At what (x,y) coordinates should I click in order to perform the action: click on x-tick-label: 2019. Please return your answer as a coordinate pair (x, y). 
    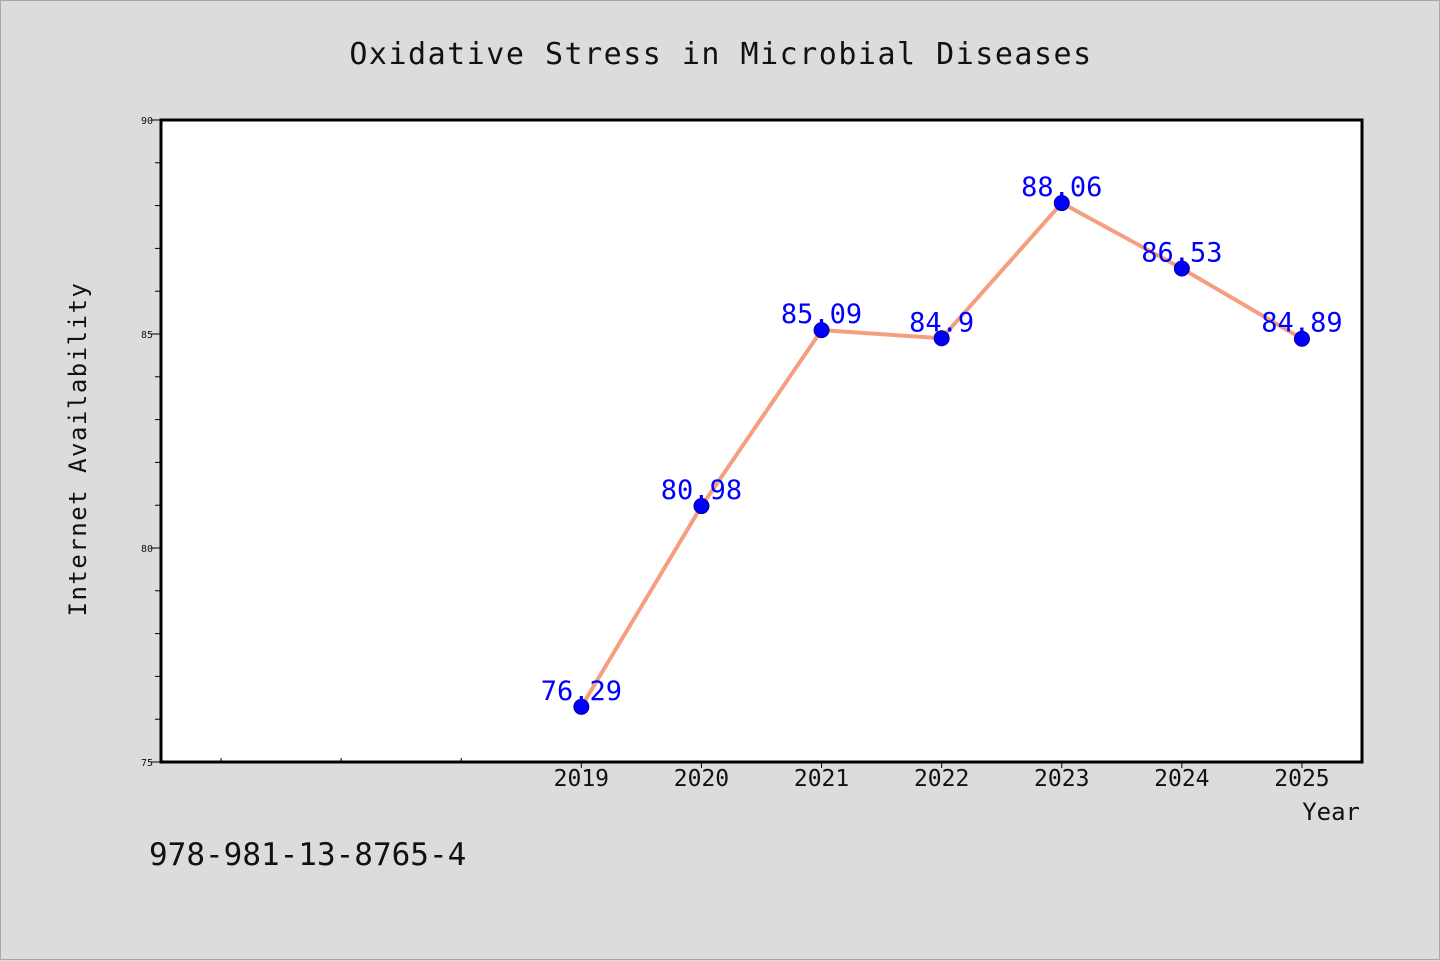
    Looking at the image, I should click on (581, 779).